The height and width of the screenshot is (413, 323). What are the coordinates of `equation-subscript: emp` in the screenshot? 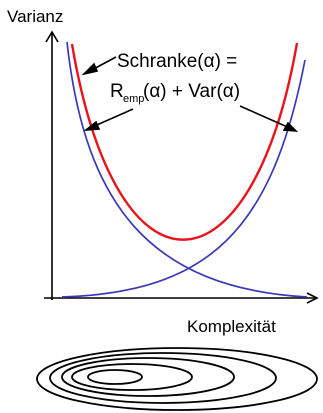 It's located at (133, 99).